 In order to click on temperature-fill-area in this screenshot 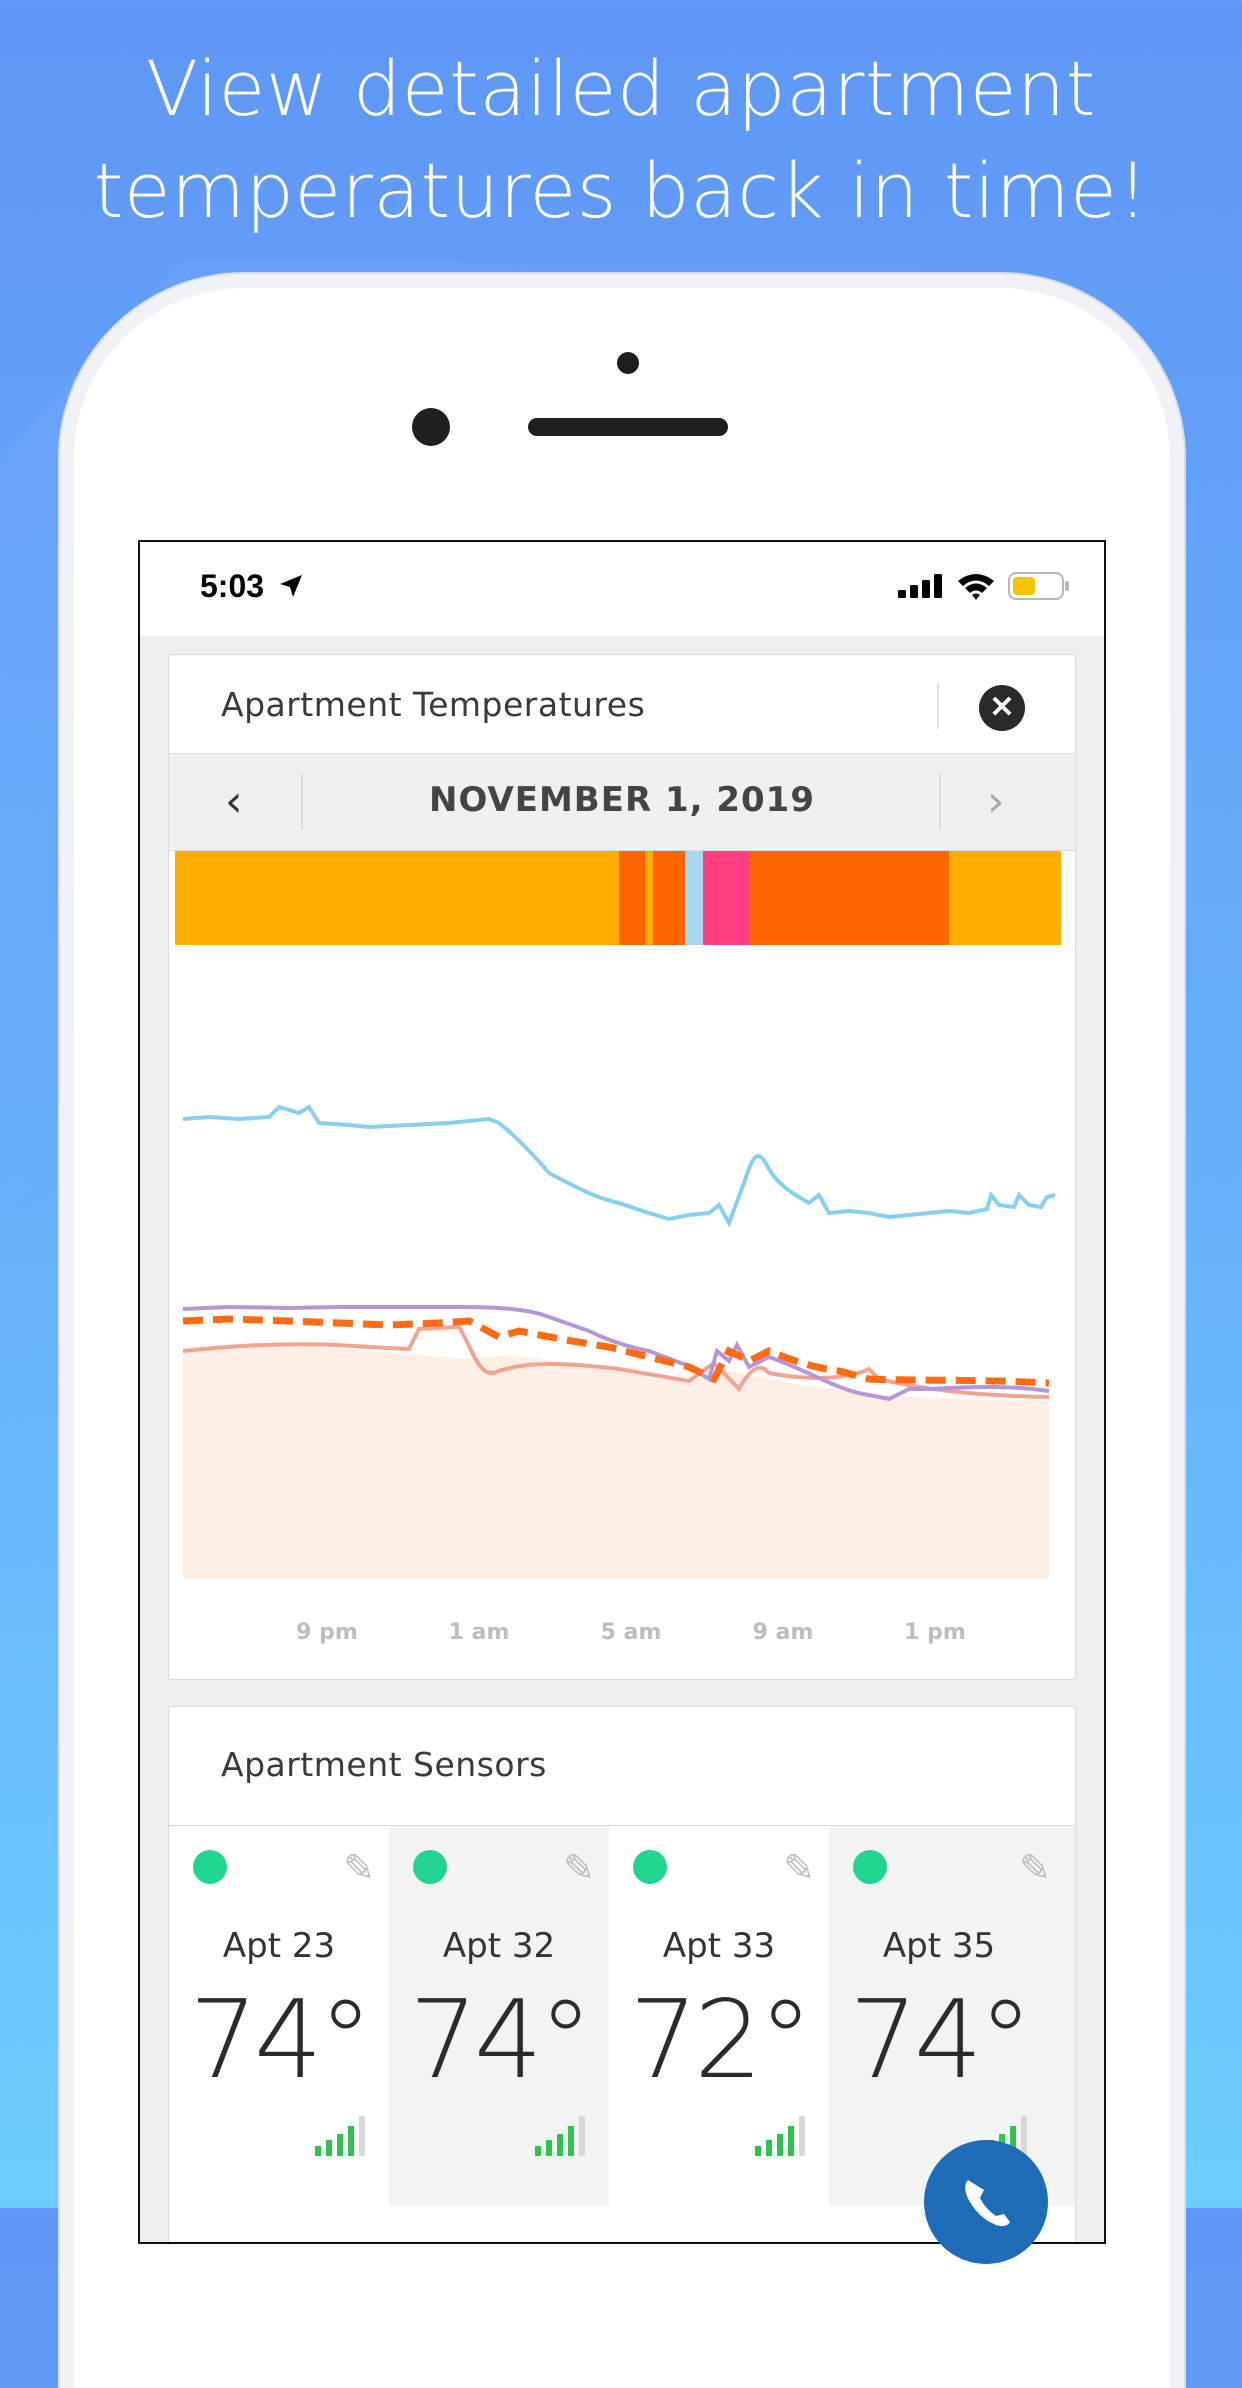, I will do `click(616, 1462)`.